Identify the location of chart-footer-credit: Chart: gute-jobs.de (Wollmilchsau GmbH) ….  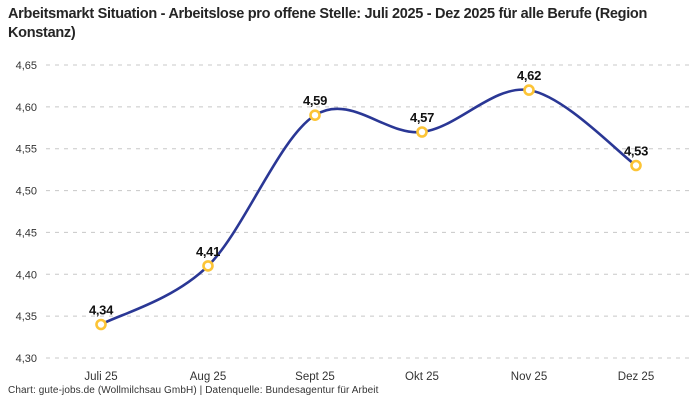
(193, 390).